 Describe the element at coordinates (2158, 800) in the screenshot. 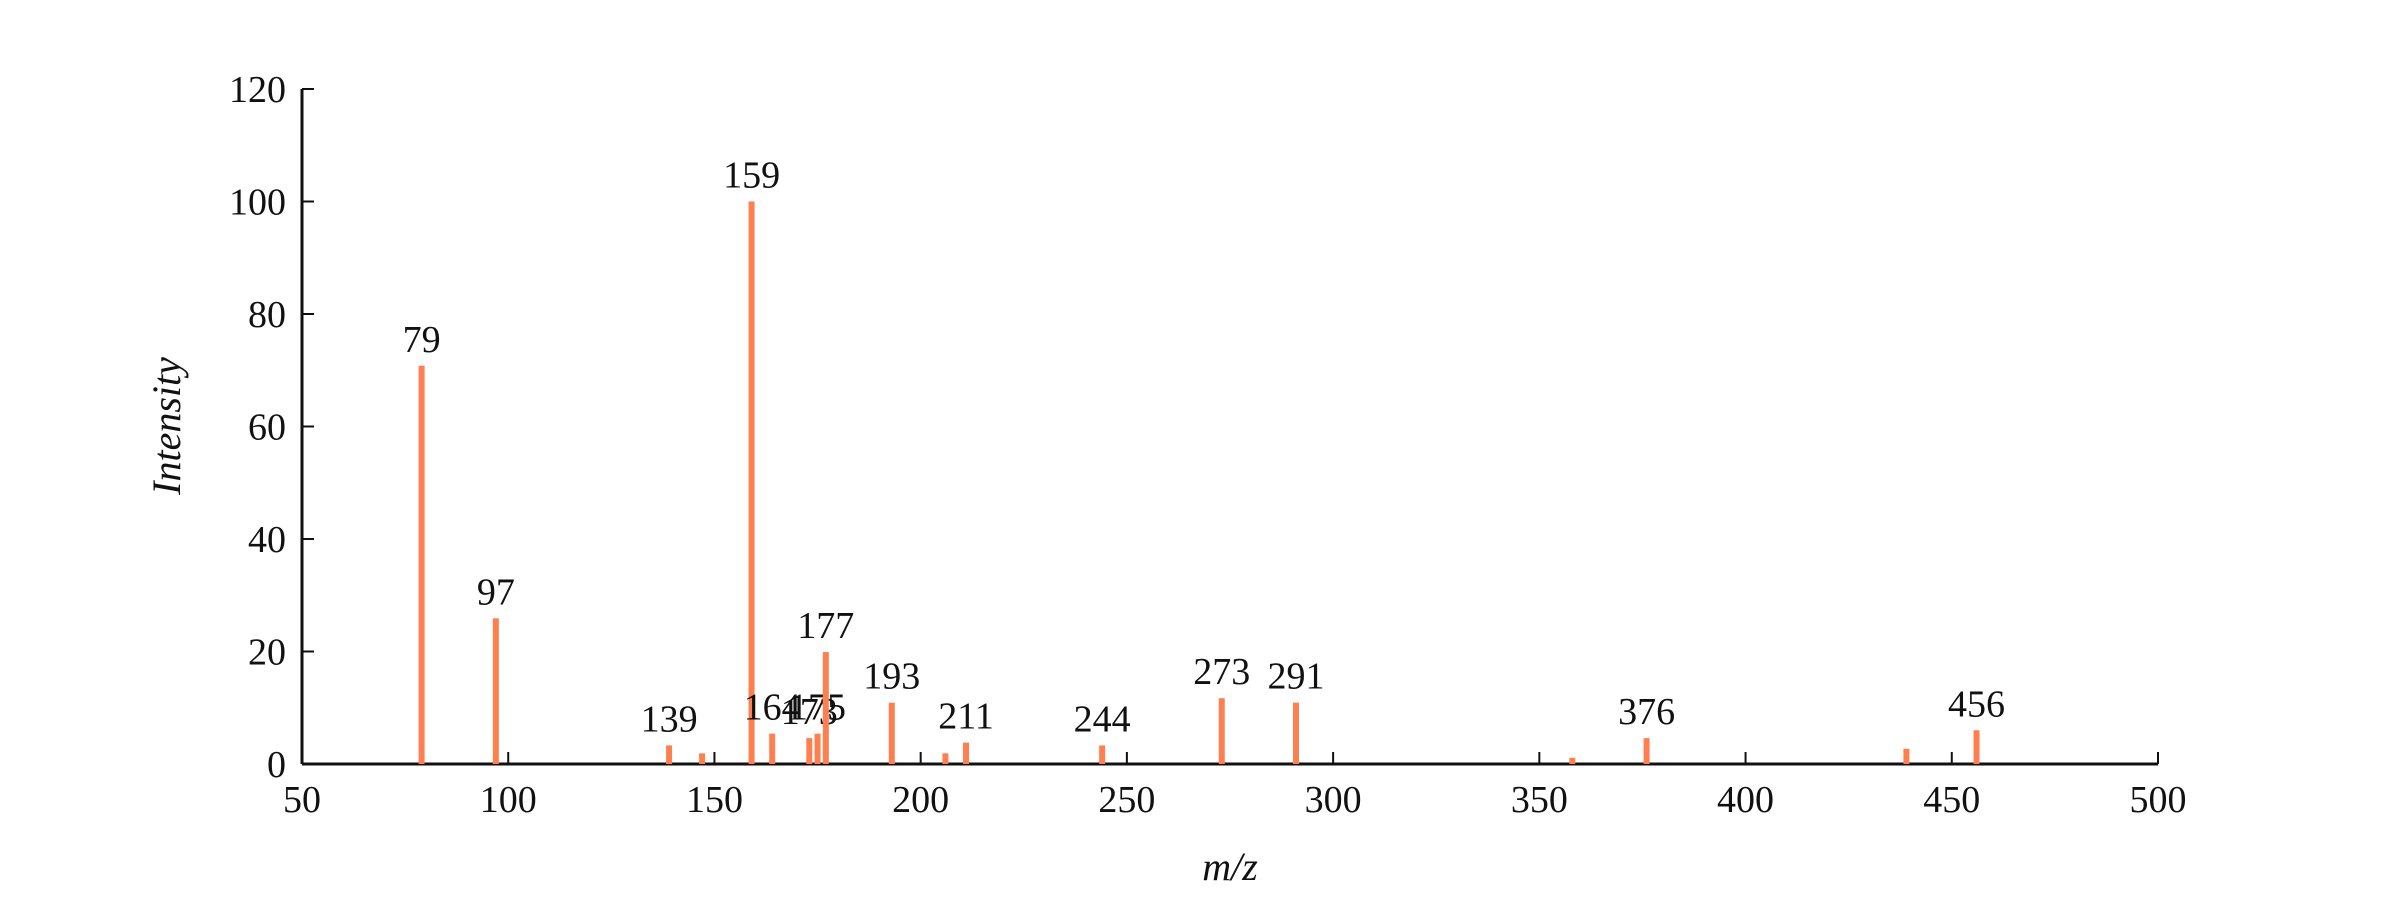

I see `x-tick-label: 500` at that location.